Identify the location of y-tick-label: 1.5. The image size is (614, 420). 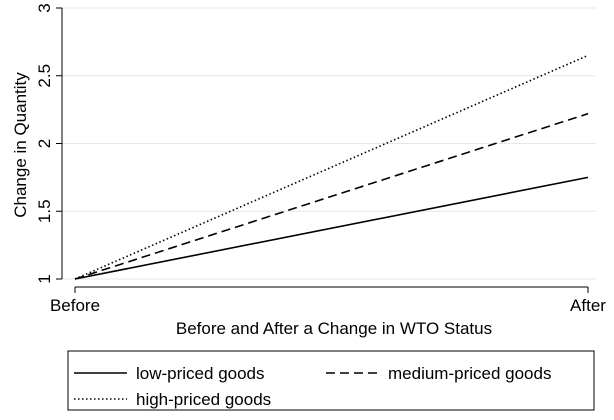
(44, 211).